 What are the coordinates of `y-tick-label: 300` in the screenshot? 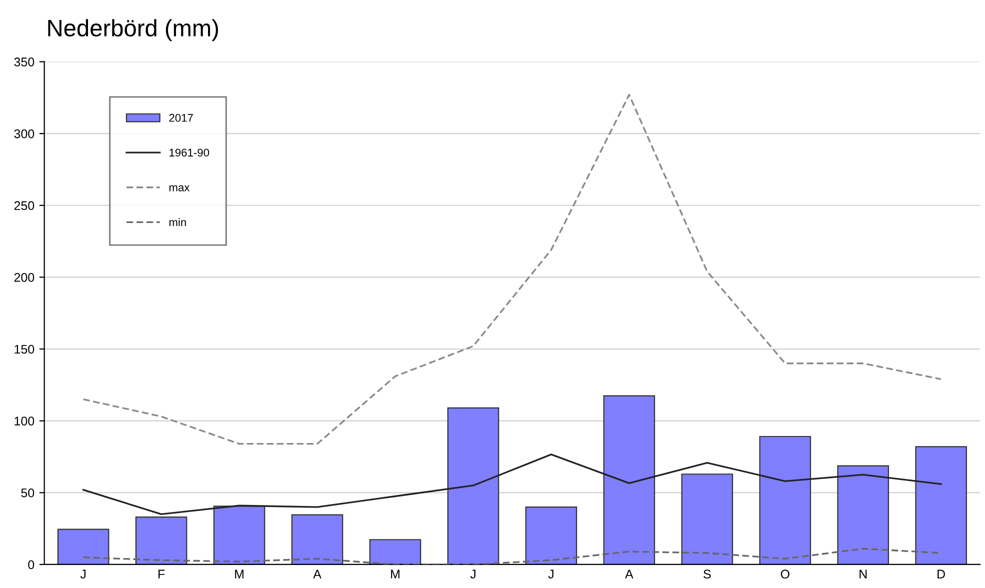 It's located at (24, 133).